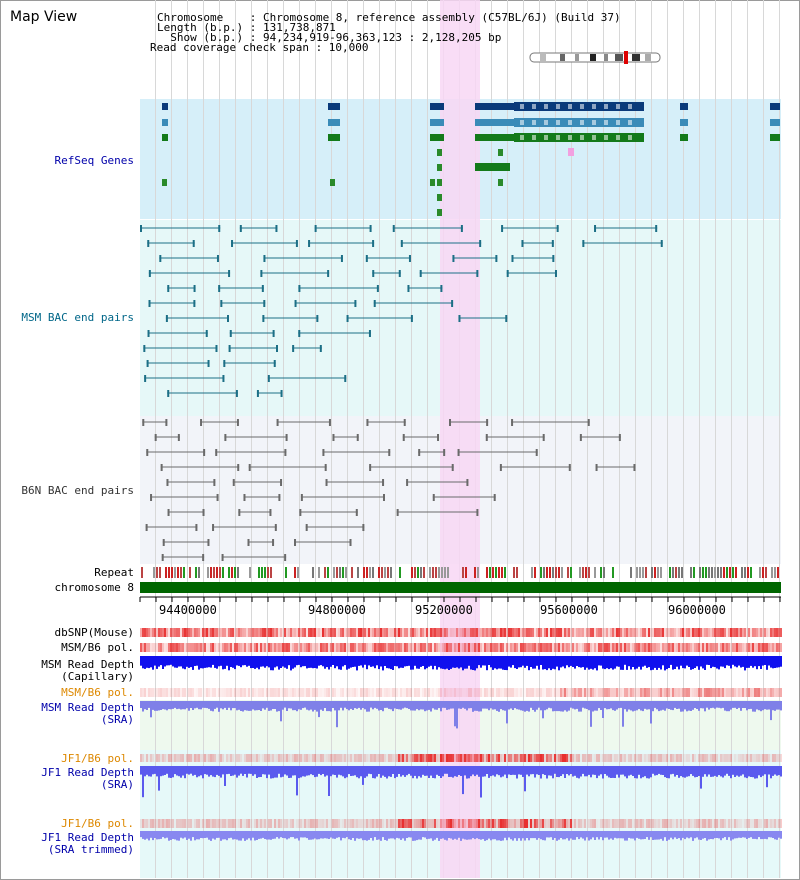  Describe the element at coordinates (235, 439) in the screenshot. I see `gridline` at that location.